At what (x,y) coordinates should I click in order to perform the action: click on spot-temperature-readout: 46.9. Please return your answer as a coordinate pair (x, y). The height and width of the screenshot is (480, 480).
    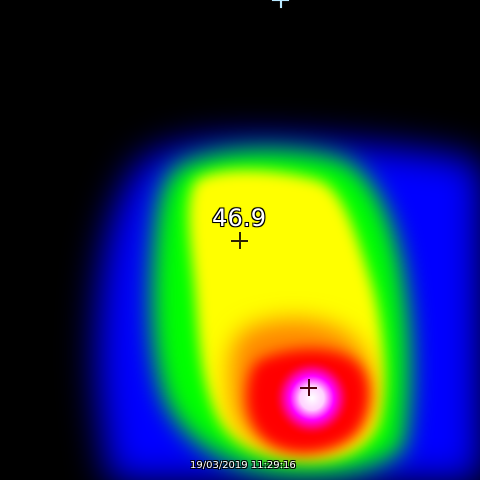
    Looking at the image, I should click on (239, 218).